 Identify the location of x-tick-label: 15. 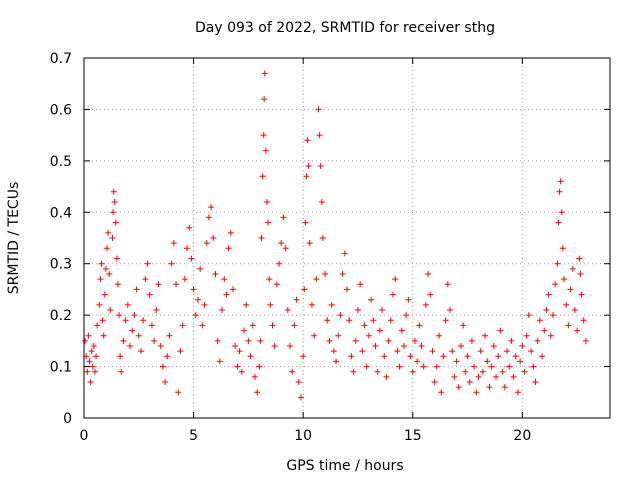
(413, 436).